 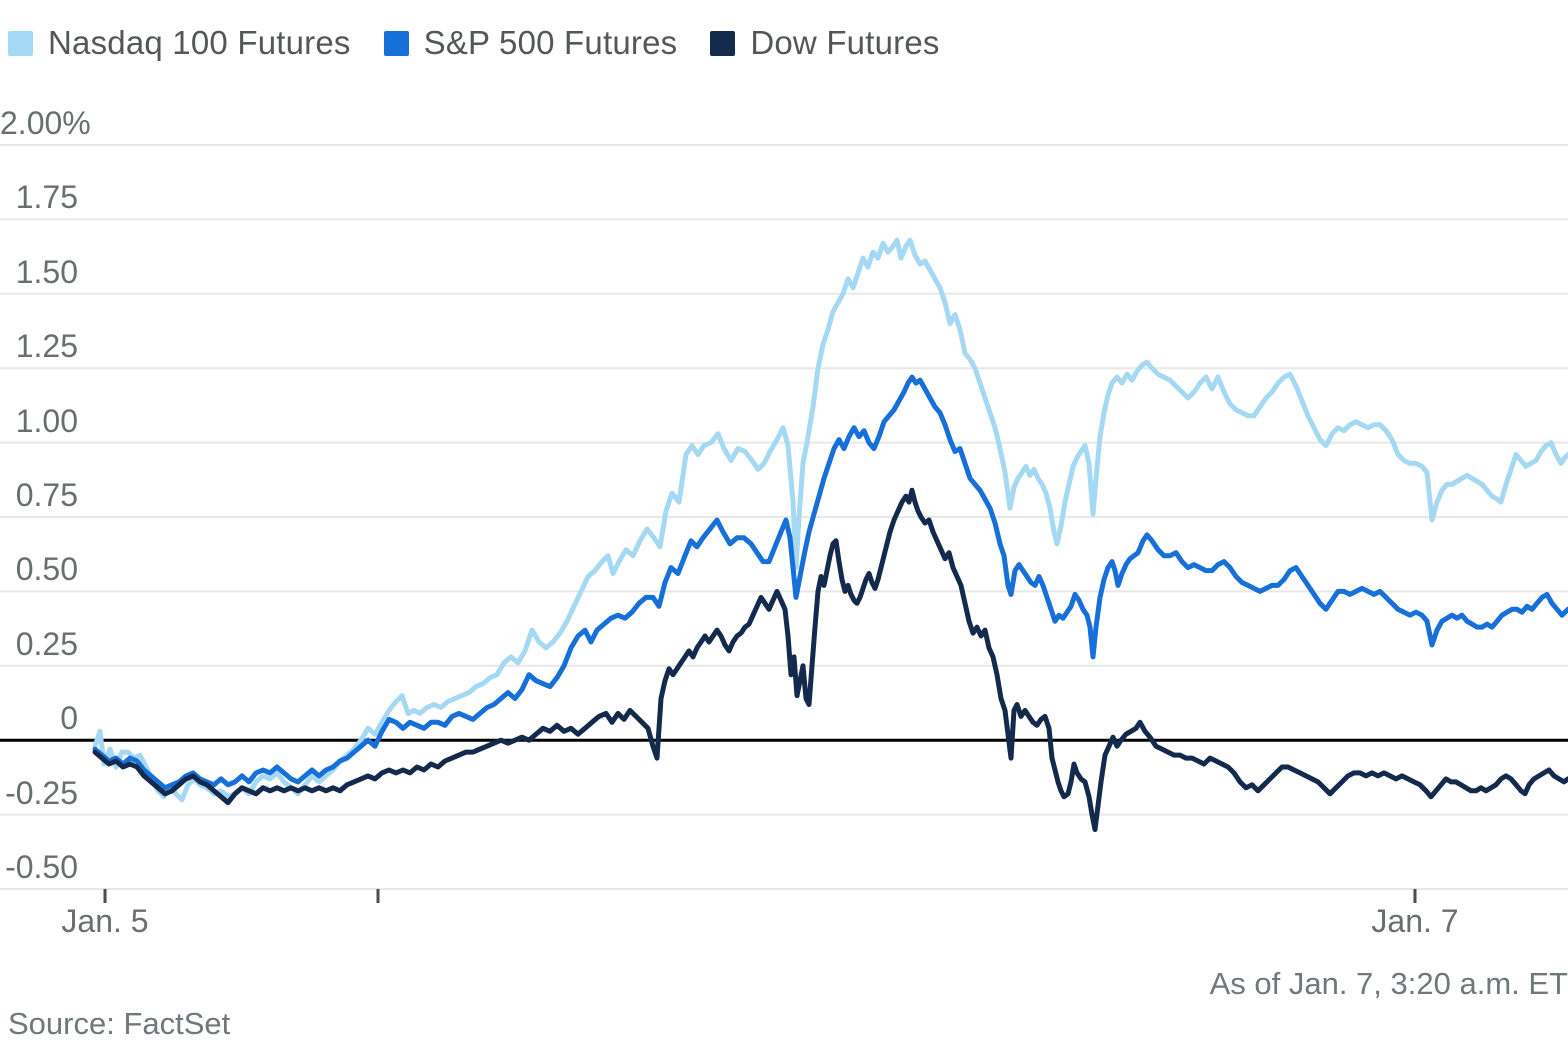 What do you see at coordinates (845, 42) in the screenshot?
I see `legend-label: Dow Futures` at bounding box center [845, 42].